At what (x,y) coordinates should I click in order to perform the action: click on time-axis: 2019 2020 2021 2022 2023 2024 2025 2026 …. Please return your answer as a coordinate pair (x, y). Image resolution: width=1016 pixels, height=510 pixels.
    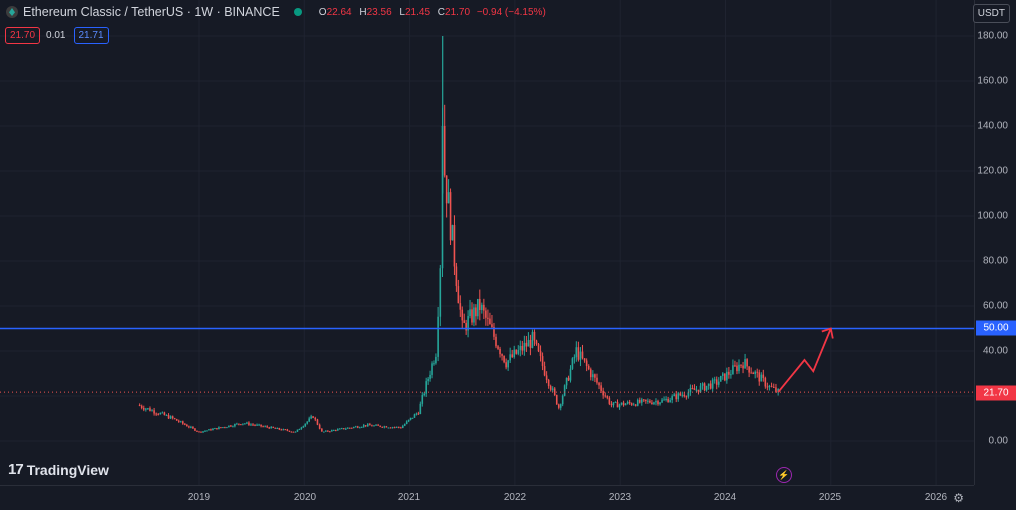
    Looking at the image, I should click on (487, 497).